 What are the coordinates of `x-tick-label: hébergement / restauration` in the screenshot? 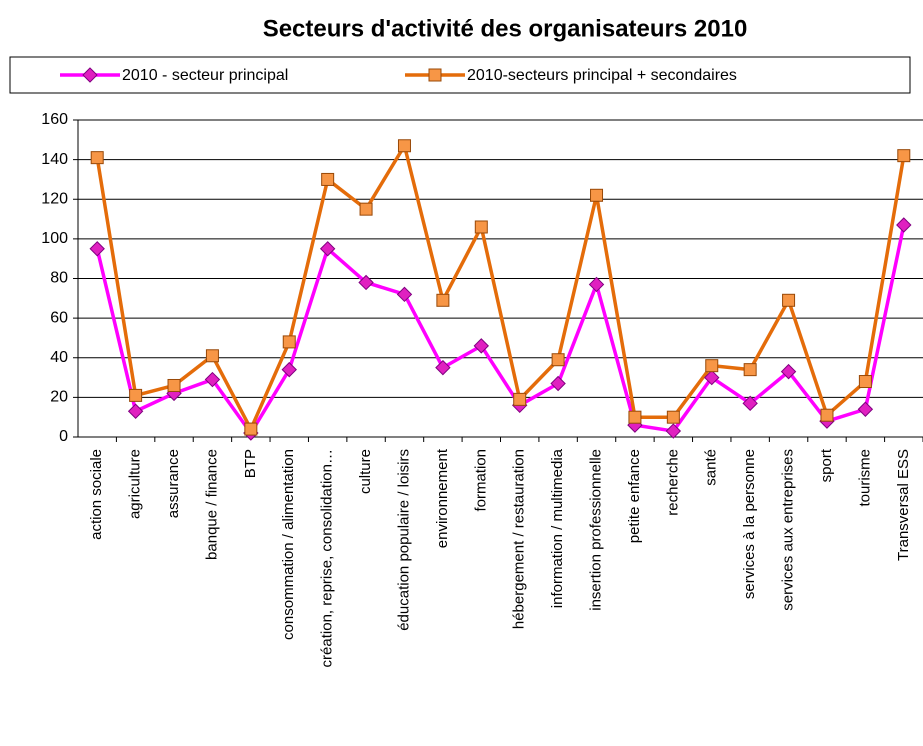 It's located at (519, 539).